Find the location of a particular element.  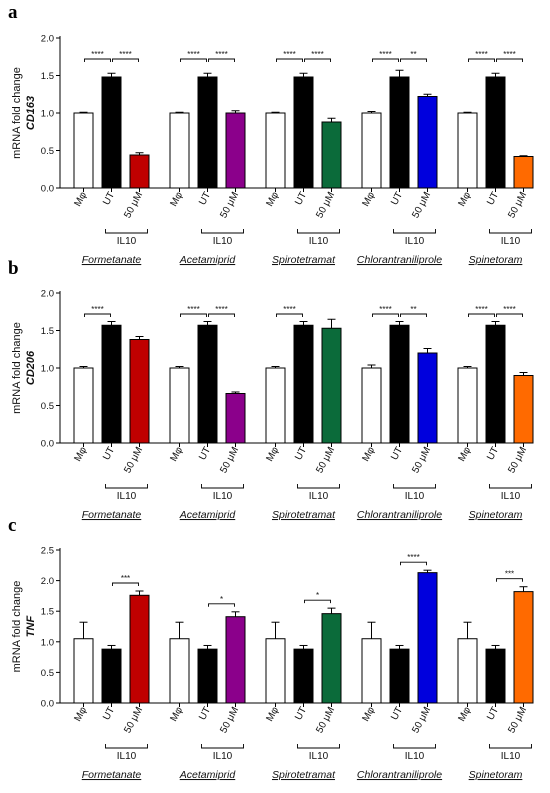

y-axis-label: mRNA fold change is located at coordinates (17, 627).